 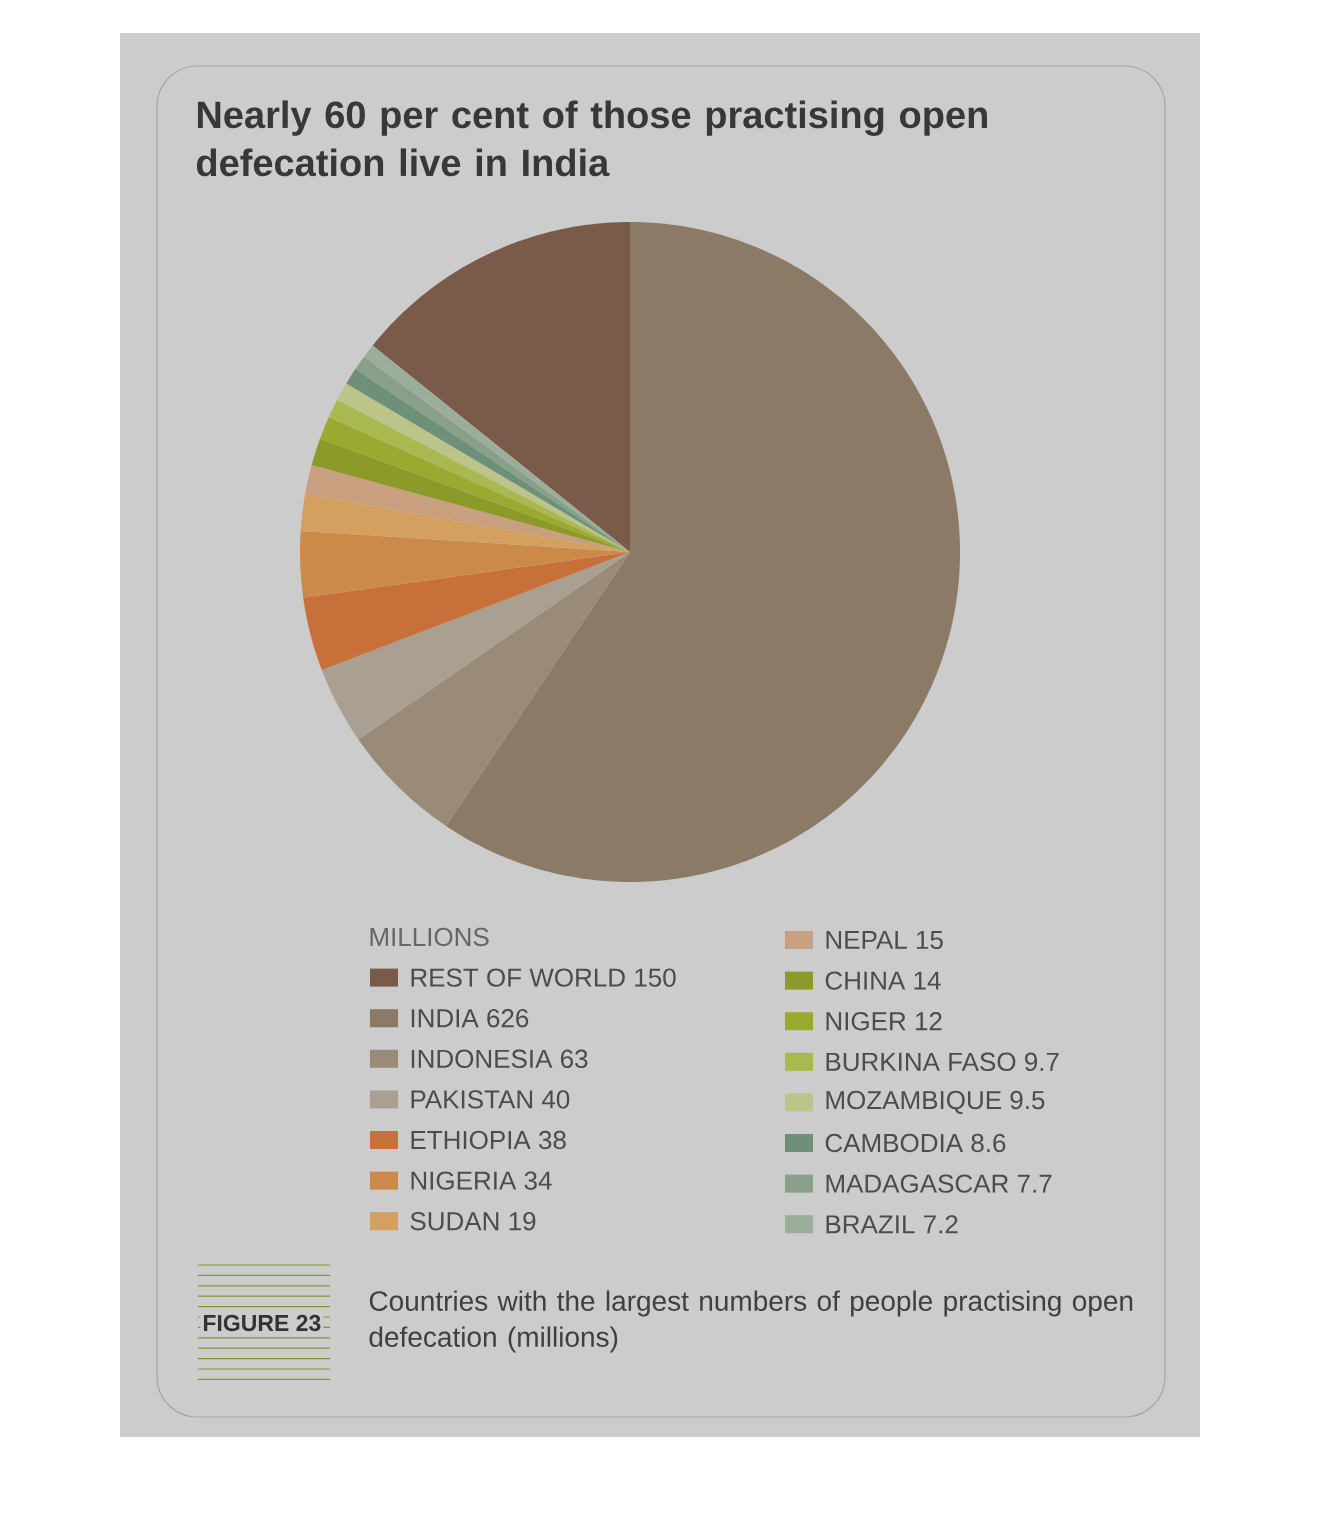 What do you see at coordinates (1042, 1062) in the screenshot?
I see `data-label: 9.7` at bounding box center [1042, 1062].